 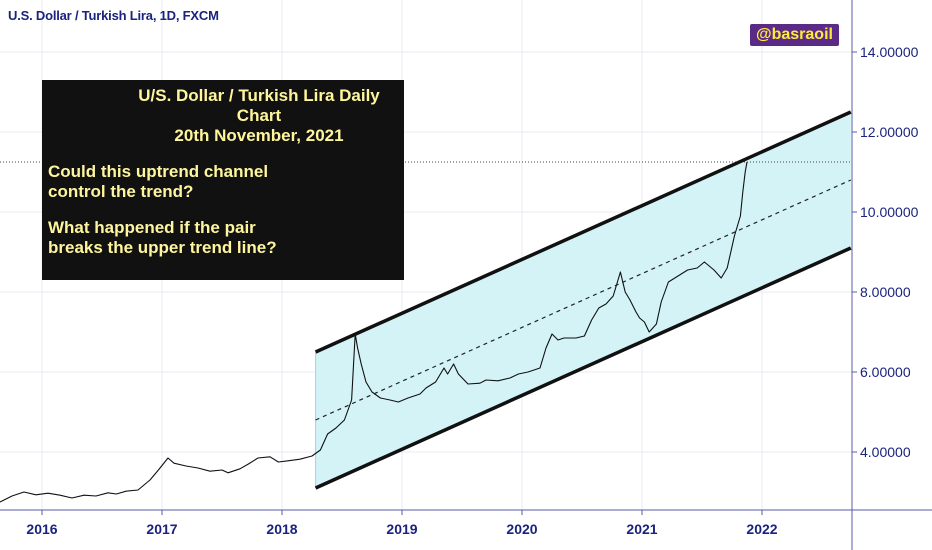 I want to click on y-tick-label-1: 6.00000, so click(x=885, y=372).